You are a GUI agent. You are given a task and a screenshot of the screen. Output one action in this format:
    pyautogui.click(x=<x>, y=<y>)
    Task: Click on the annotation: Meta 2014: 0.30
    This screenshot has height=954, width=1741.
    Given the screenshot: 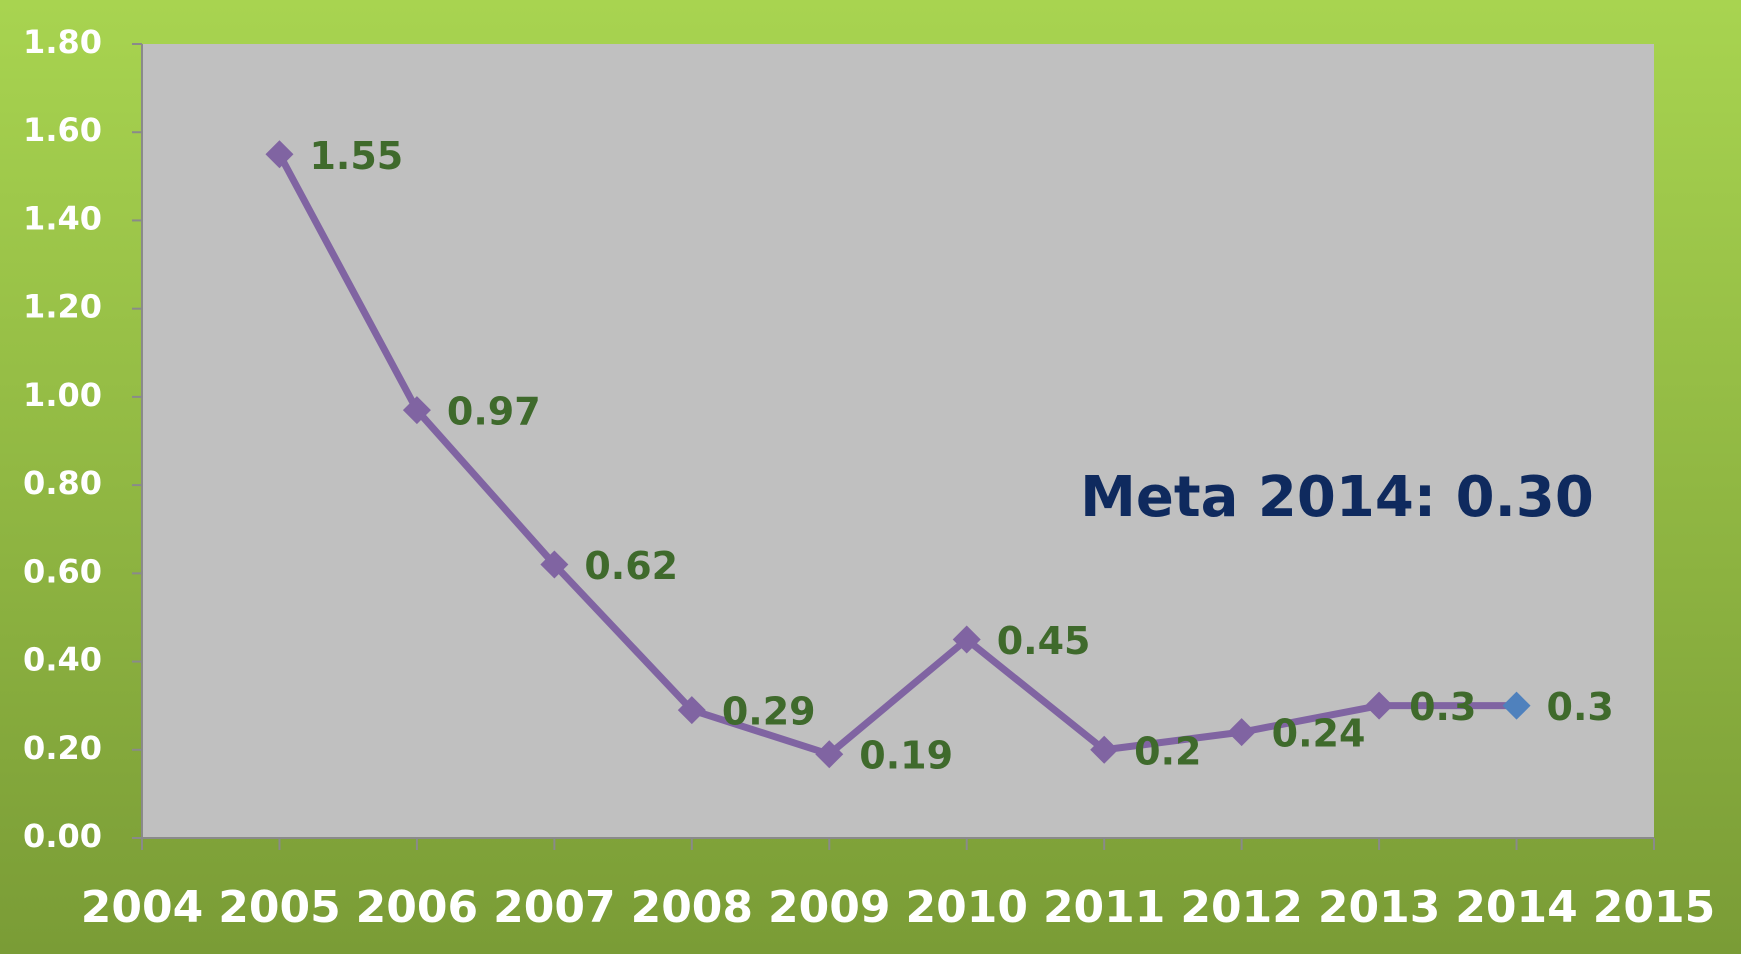 What is the action you would take?
    pyautogui.click(x=1337, y=497)
    